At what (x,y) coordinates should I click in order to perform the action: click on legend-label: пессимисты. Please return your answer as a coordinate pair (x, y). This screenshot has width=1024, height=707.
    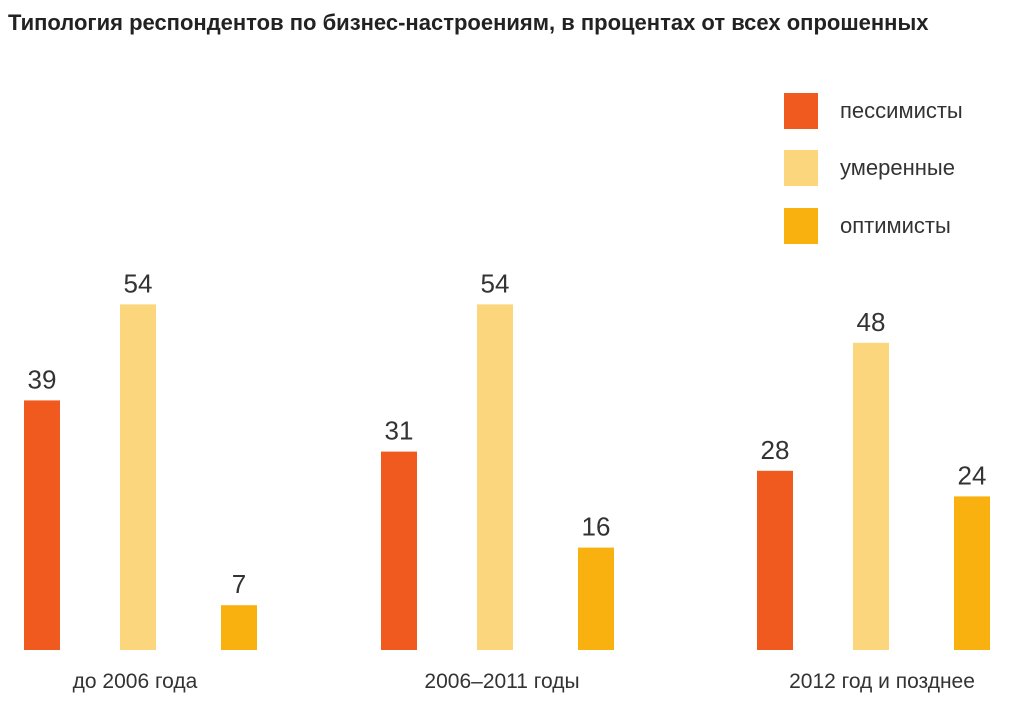
    Looking at the image, I should click on (901, 110).